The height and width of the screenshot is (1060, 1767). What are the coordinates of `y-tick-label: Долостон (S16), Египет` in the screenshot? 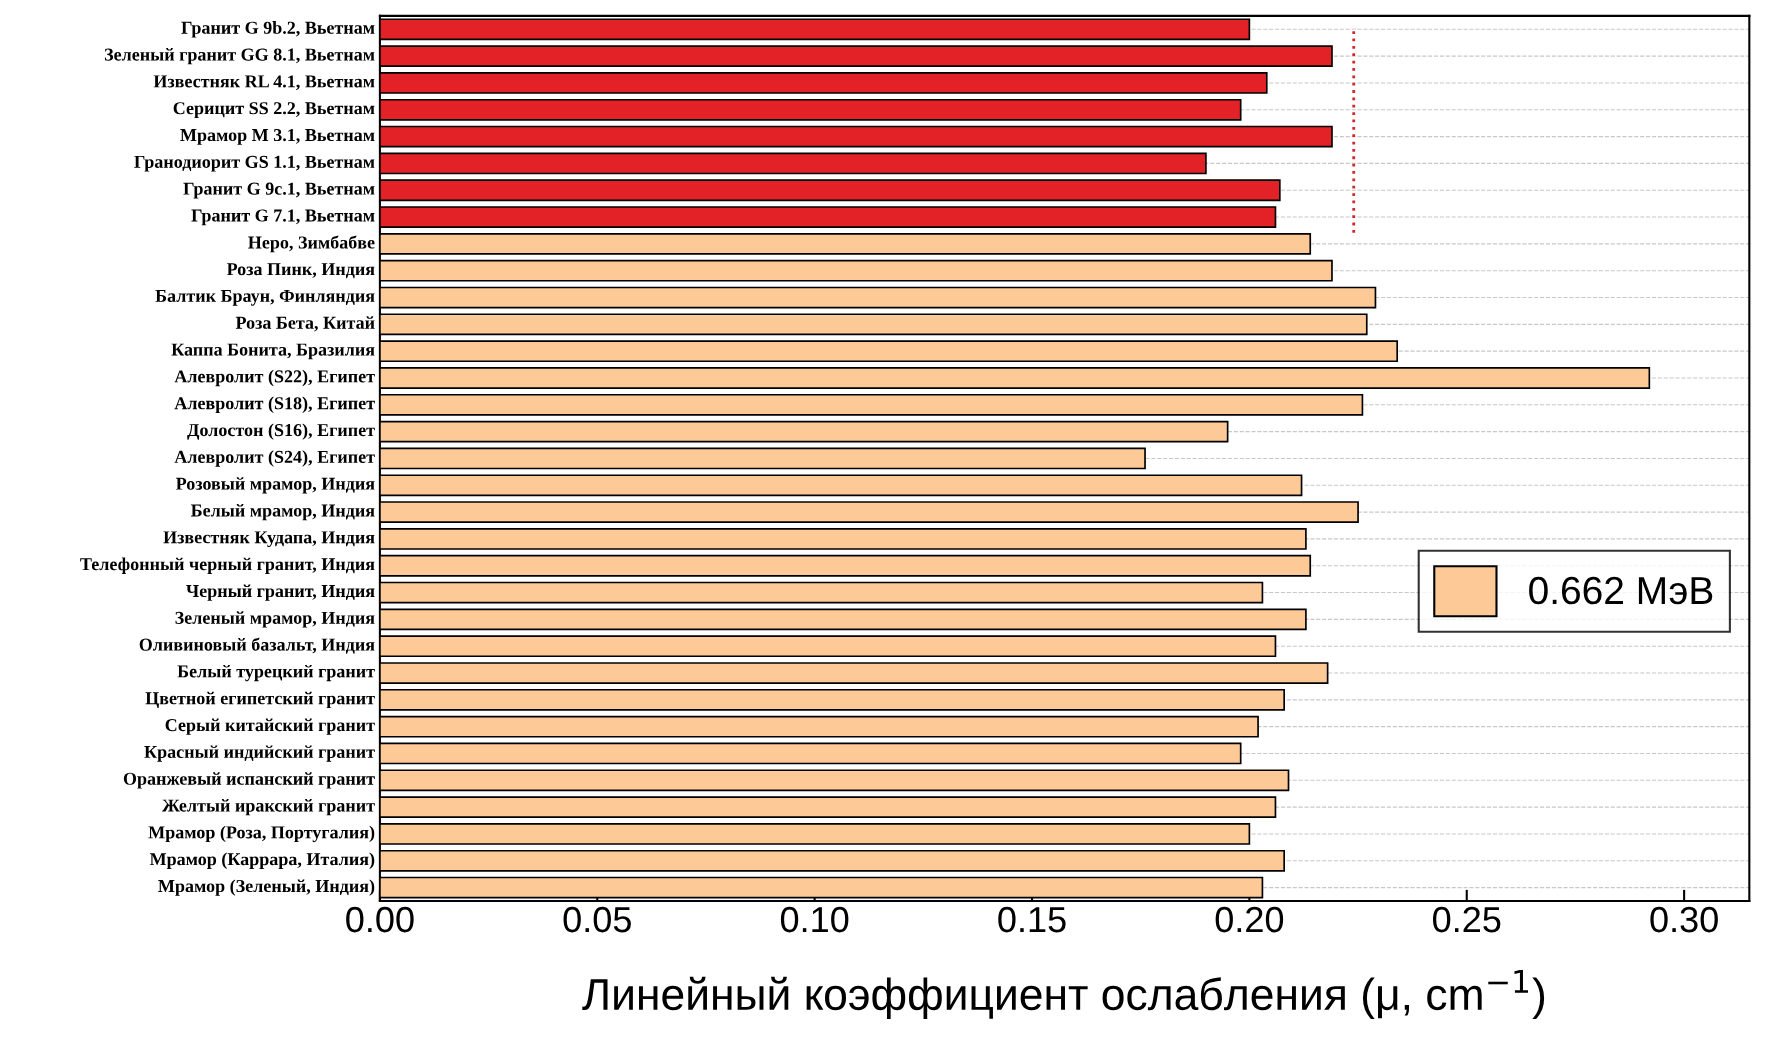 It's located at (281, 431).